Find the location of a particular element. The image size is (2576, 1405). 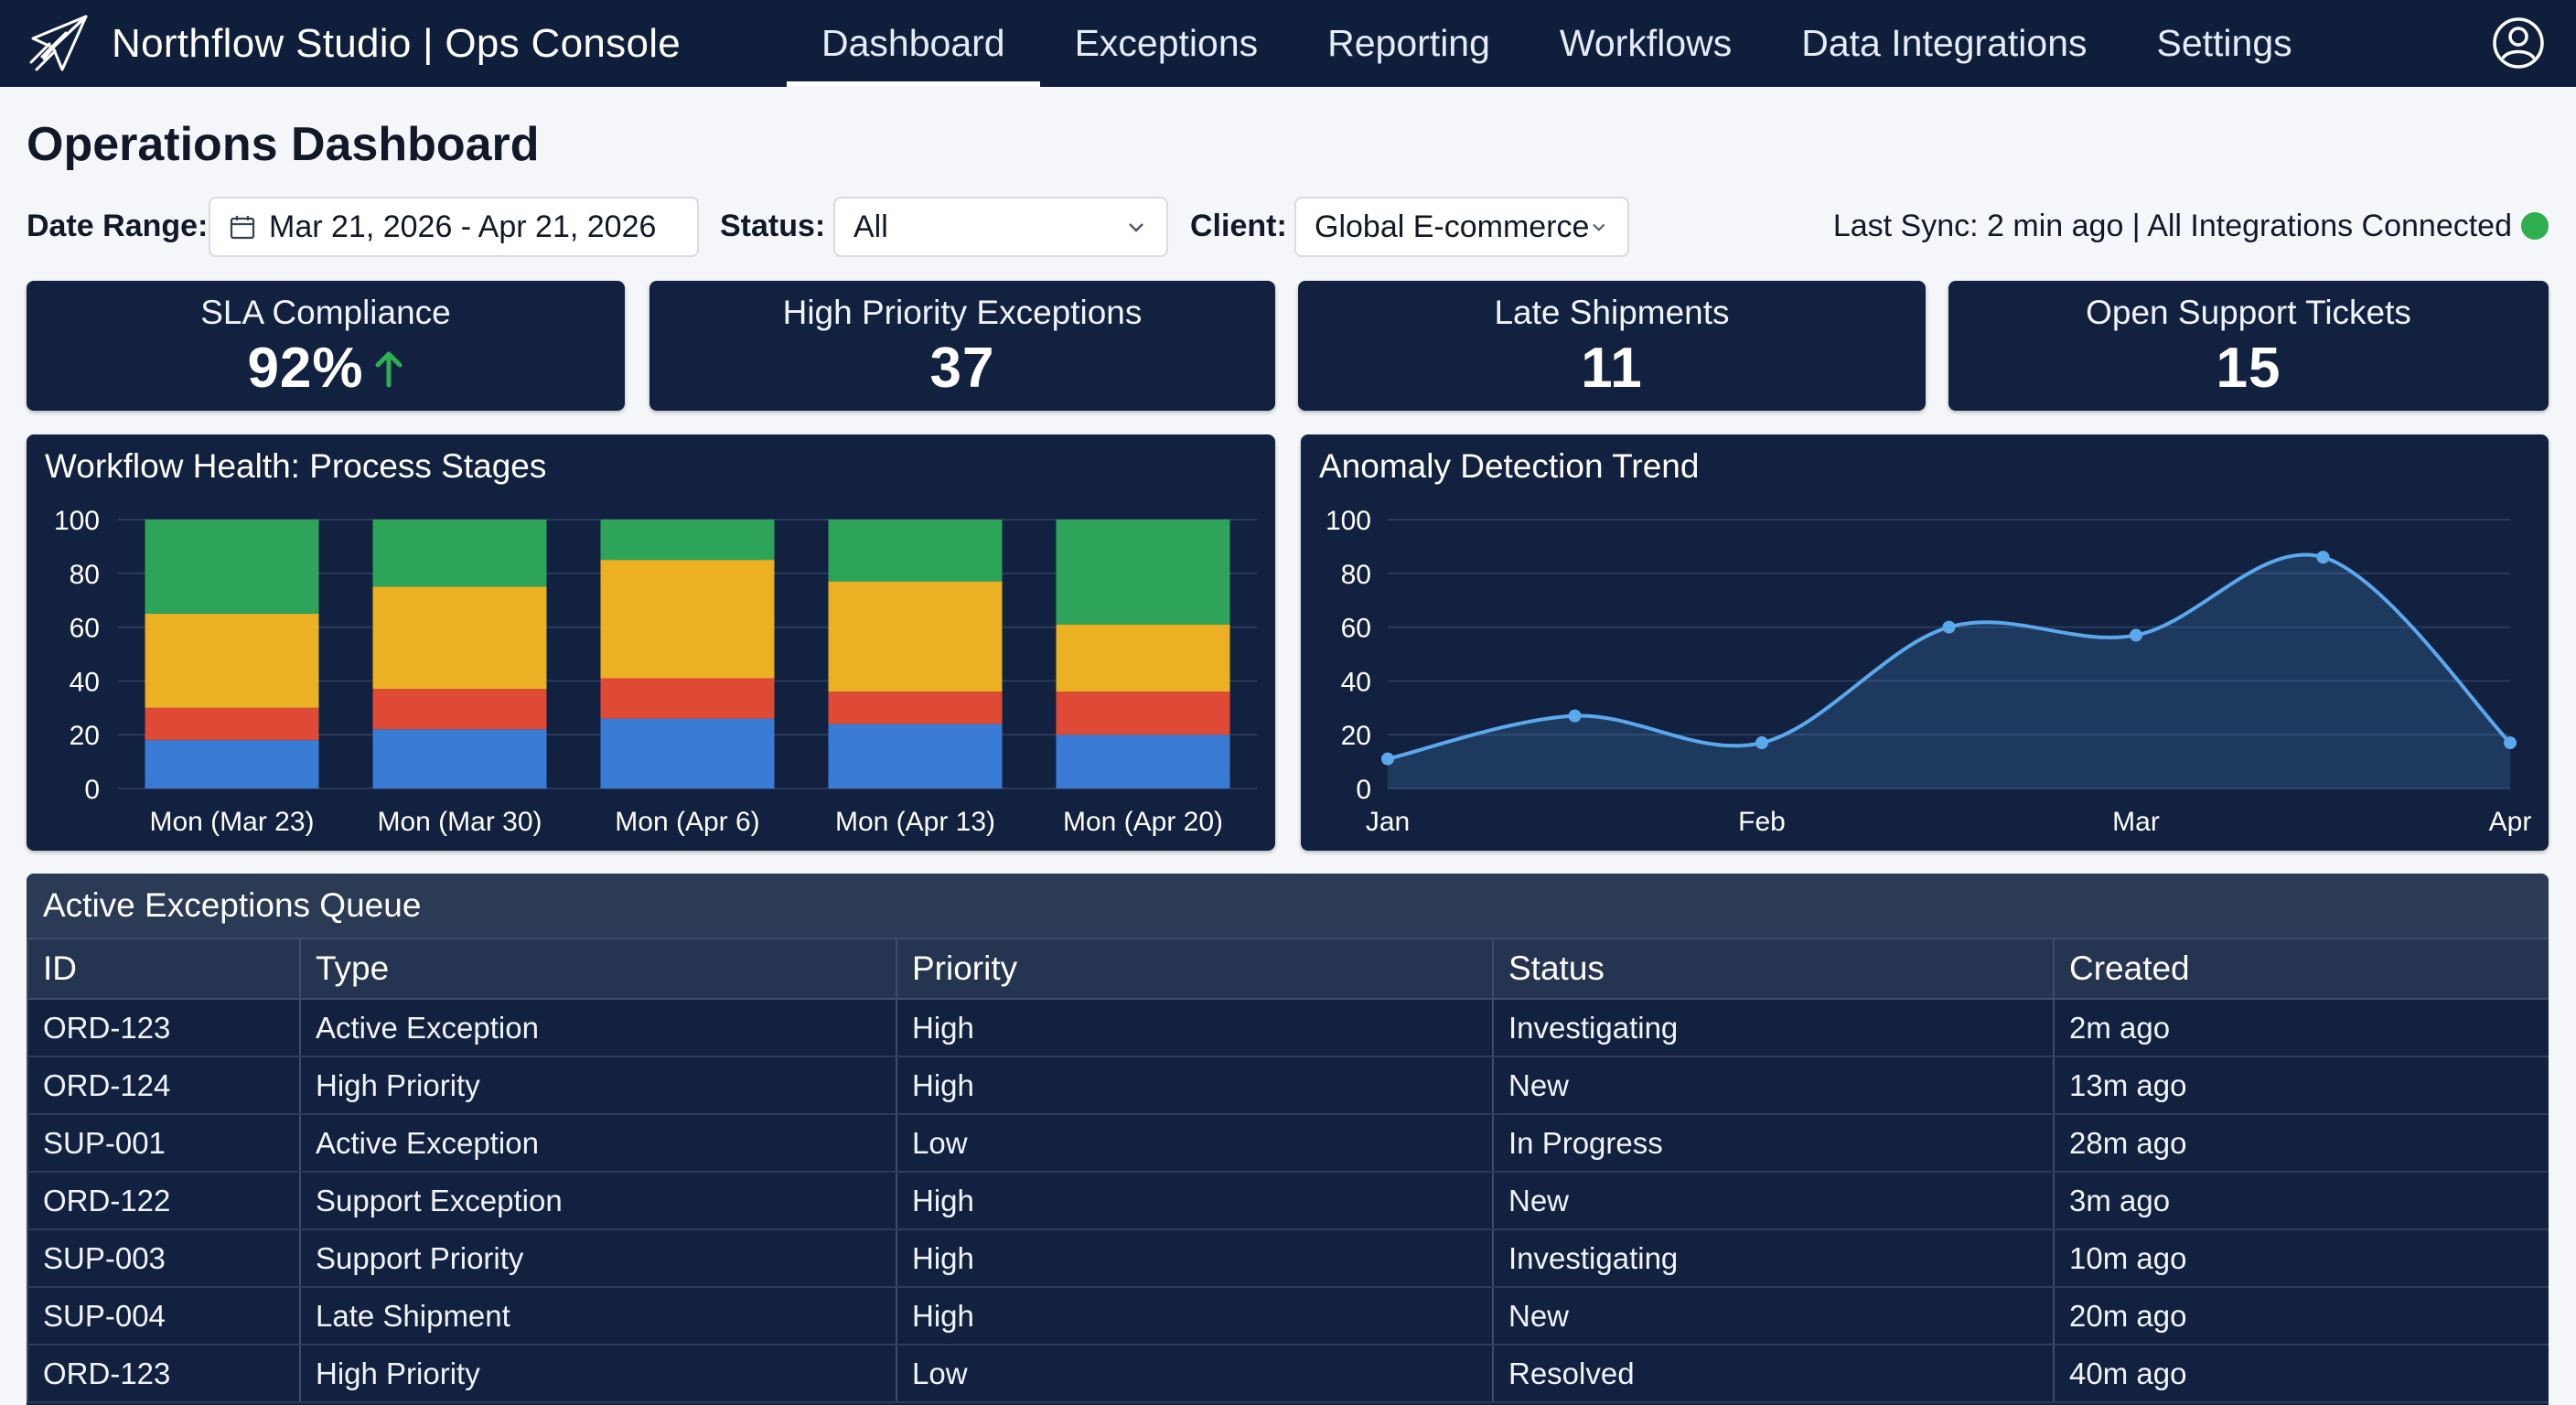

cell-status: Resolved is located at coordinates (1774, 1374).